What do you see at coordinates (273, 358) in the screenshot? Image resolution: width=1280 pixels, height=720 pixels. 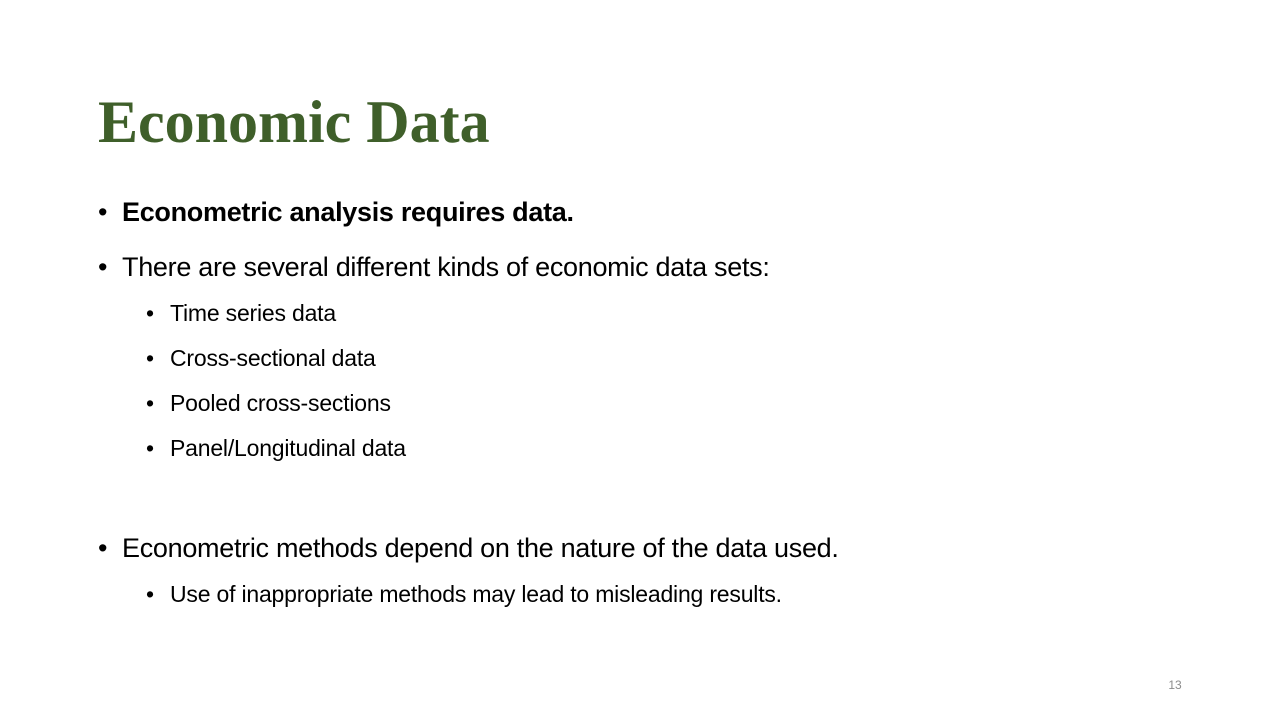 I see `sub-bullet-text: Cross-sectional data` at bounding box center [273, 358].